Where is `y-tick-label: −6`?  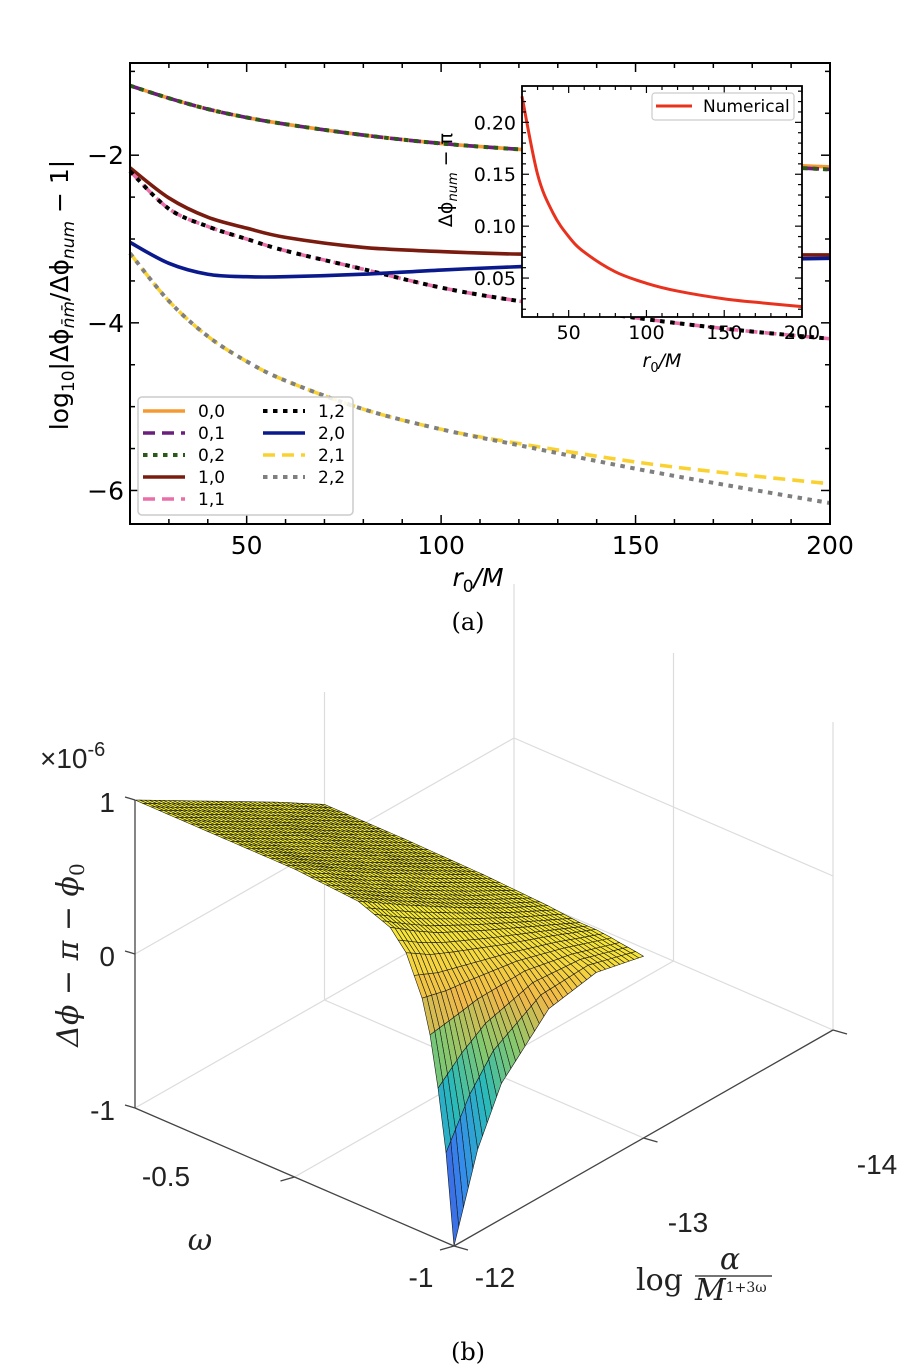
y-tick-label: −6 is located at coordinates (105, 490).